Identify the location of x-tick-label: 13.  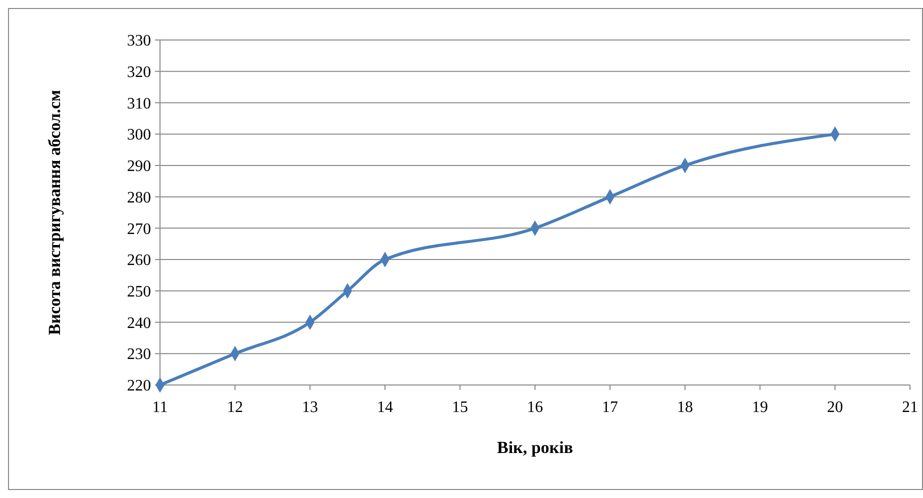
(310, 407).